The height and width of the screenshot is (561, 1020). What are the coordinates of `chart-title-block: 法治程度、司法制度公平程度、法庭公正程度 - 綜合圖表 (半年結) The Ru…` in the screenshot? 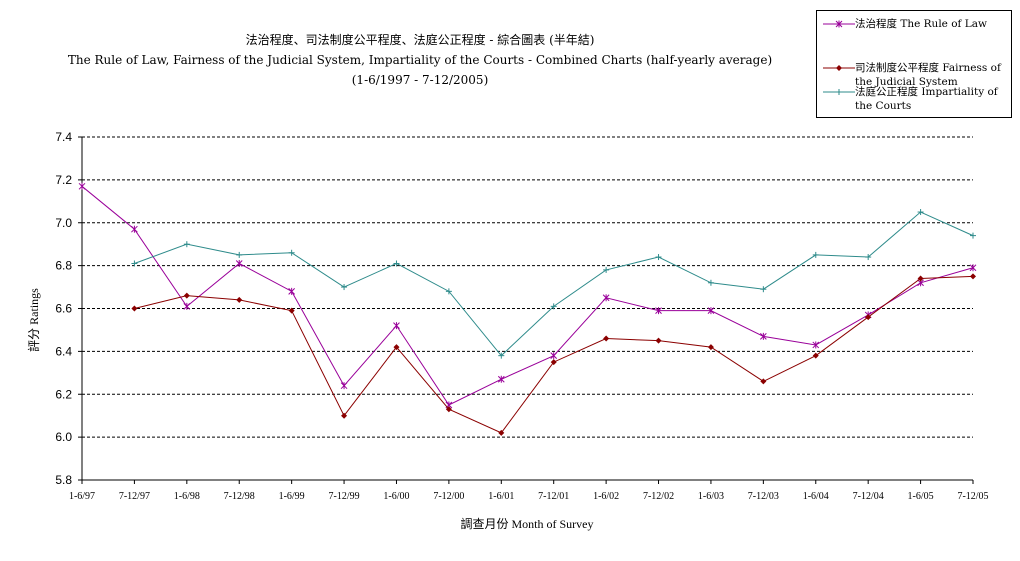 It's located at (420, 60).